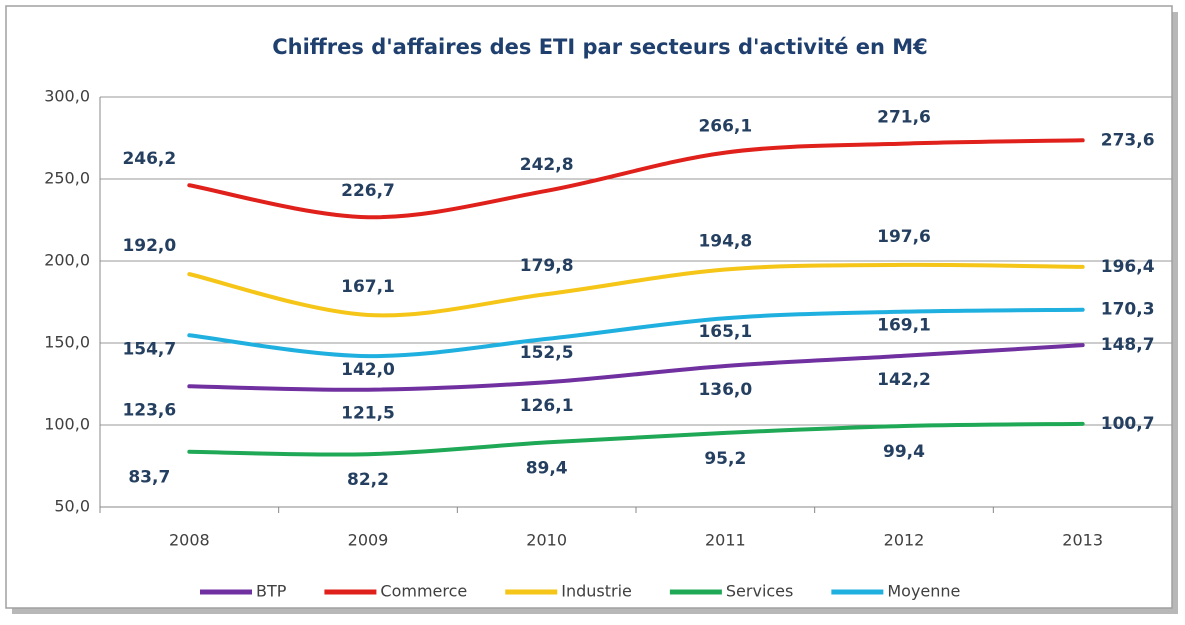  I want to click on data-label: 242,8, so click(547, 165).